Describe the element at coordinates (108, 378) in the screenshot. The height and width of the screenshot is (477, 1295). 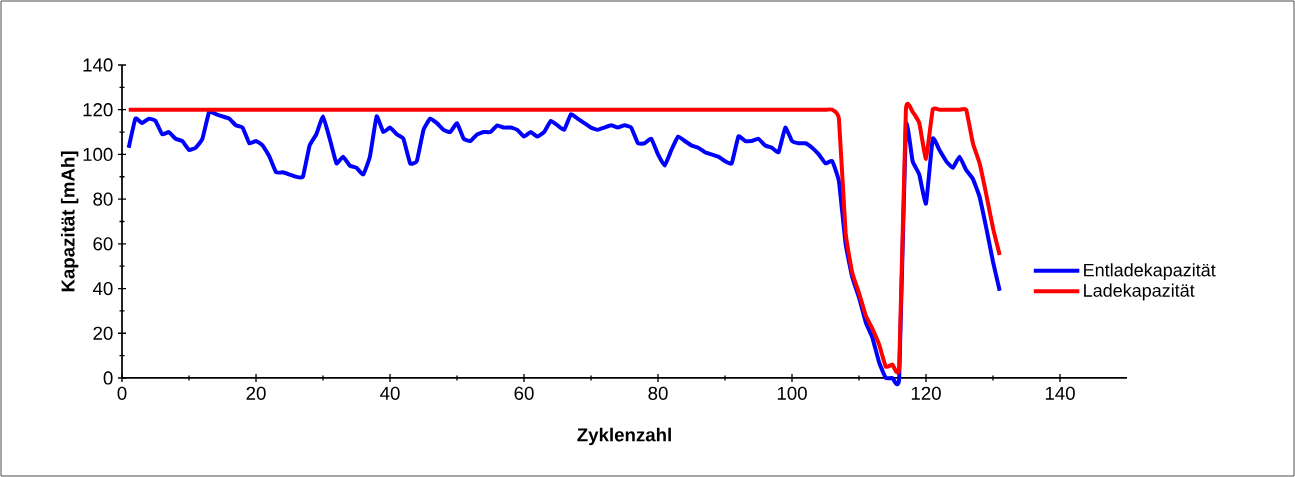
I see `y-tick-label: 0` at that location.